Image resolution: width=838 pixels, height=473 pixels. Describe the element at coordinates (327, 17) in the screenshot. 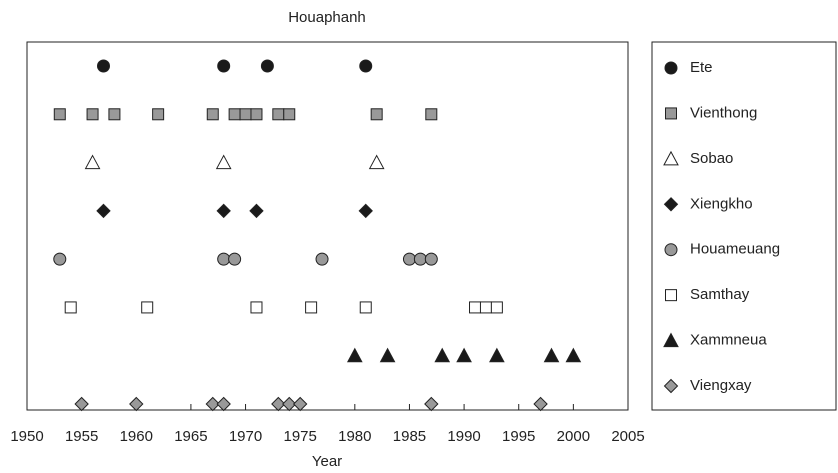

I see `chart-title: Houaphanh` at that location.